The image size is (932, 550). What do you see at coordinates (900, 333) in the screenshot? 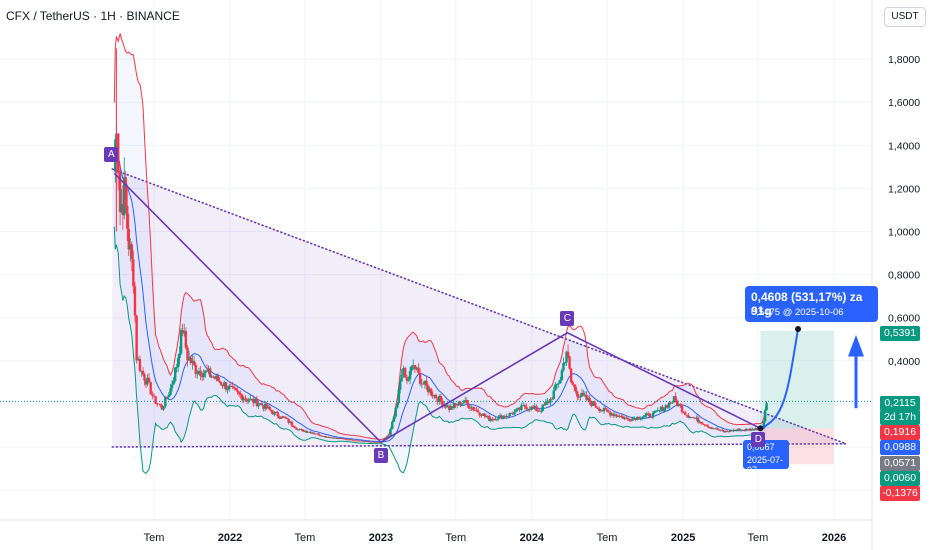
I see `price-badge: 0,5391` at bounding box center [900, 333].